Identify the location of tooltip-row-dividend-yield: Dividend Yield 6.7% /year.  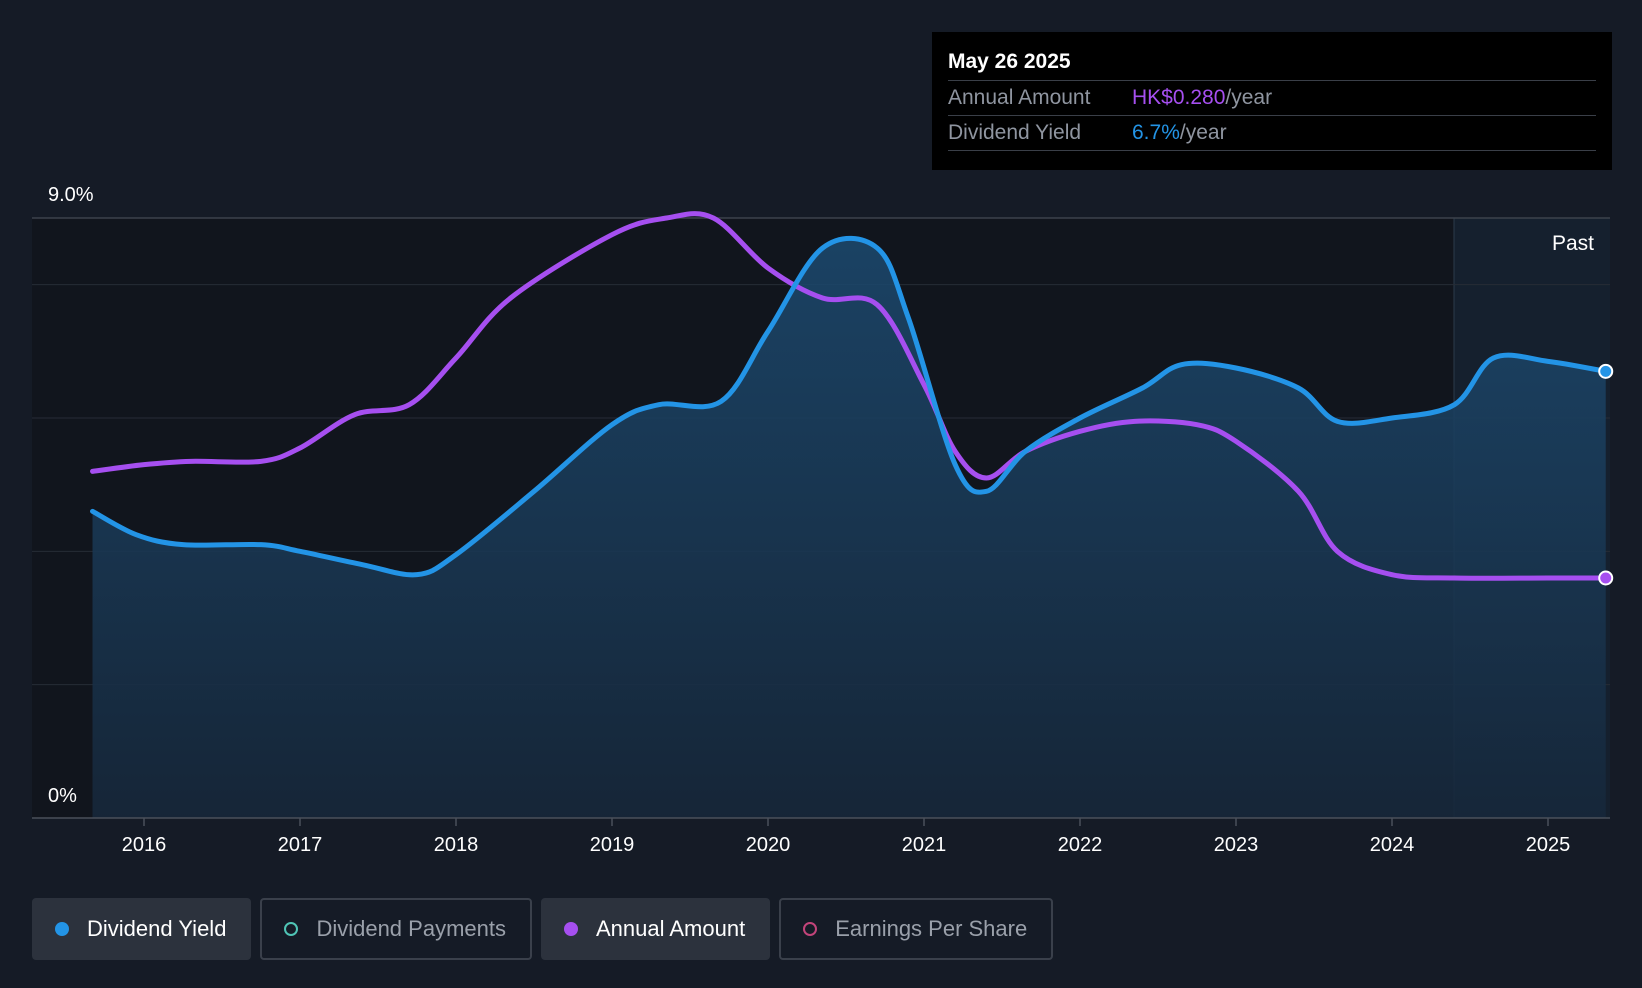
(1272, 133).